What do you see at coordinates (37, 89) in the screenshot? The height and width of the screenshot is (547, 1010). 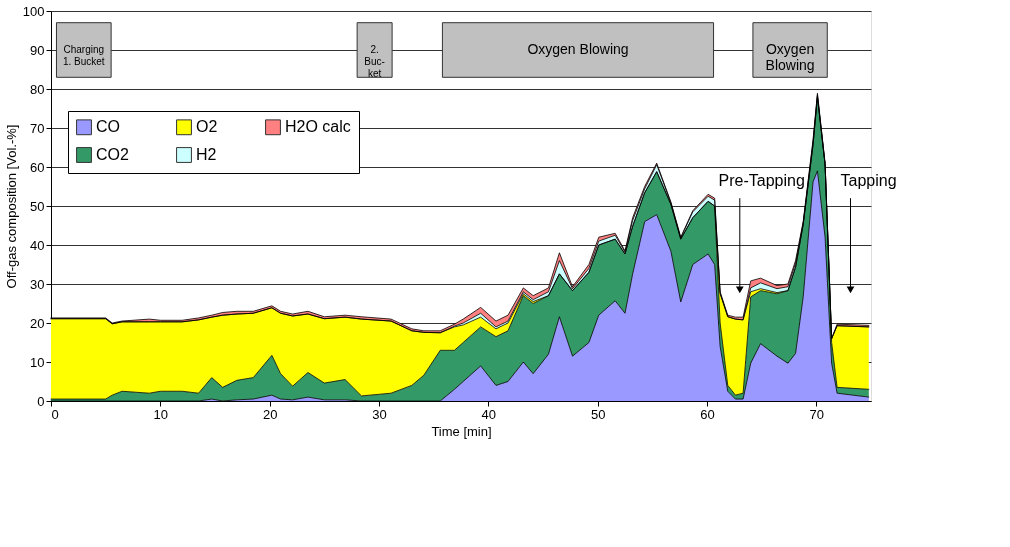 I see `y-tick-label: 80` at bounding box center [37, 89].